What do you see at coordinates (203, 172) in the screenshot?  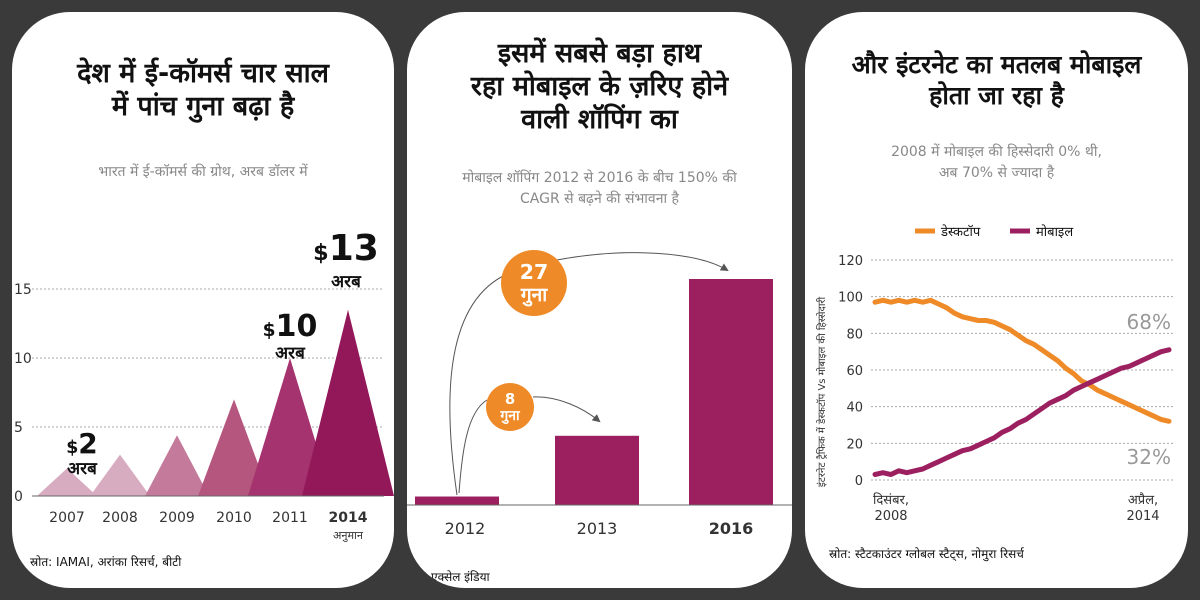 I see `panel-1-subtitle: भारत में ई-कॉमर्स की ग्रोथ, अरब डॉलर में` at bounding box center [203, 172].